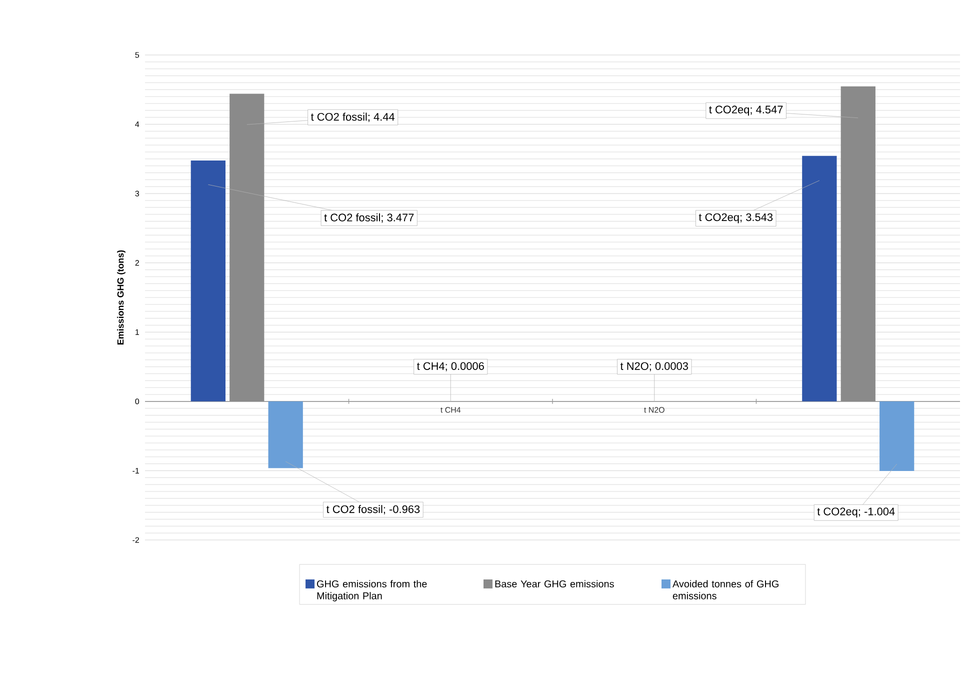 Image resolution: width=979 pixels, height=678 pixels. I want to click on data-label: t CO2 fossil; 3.477, so click(369, 218).